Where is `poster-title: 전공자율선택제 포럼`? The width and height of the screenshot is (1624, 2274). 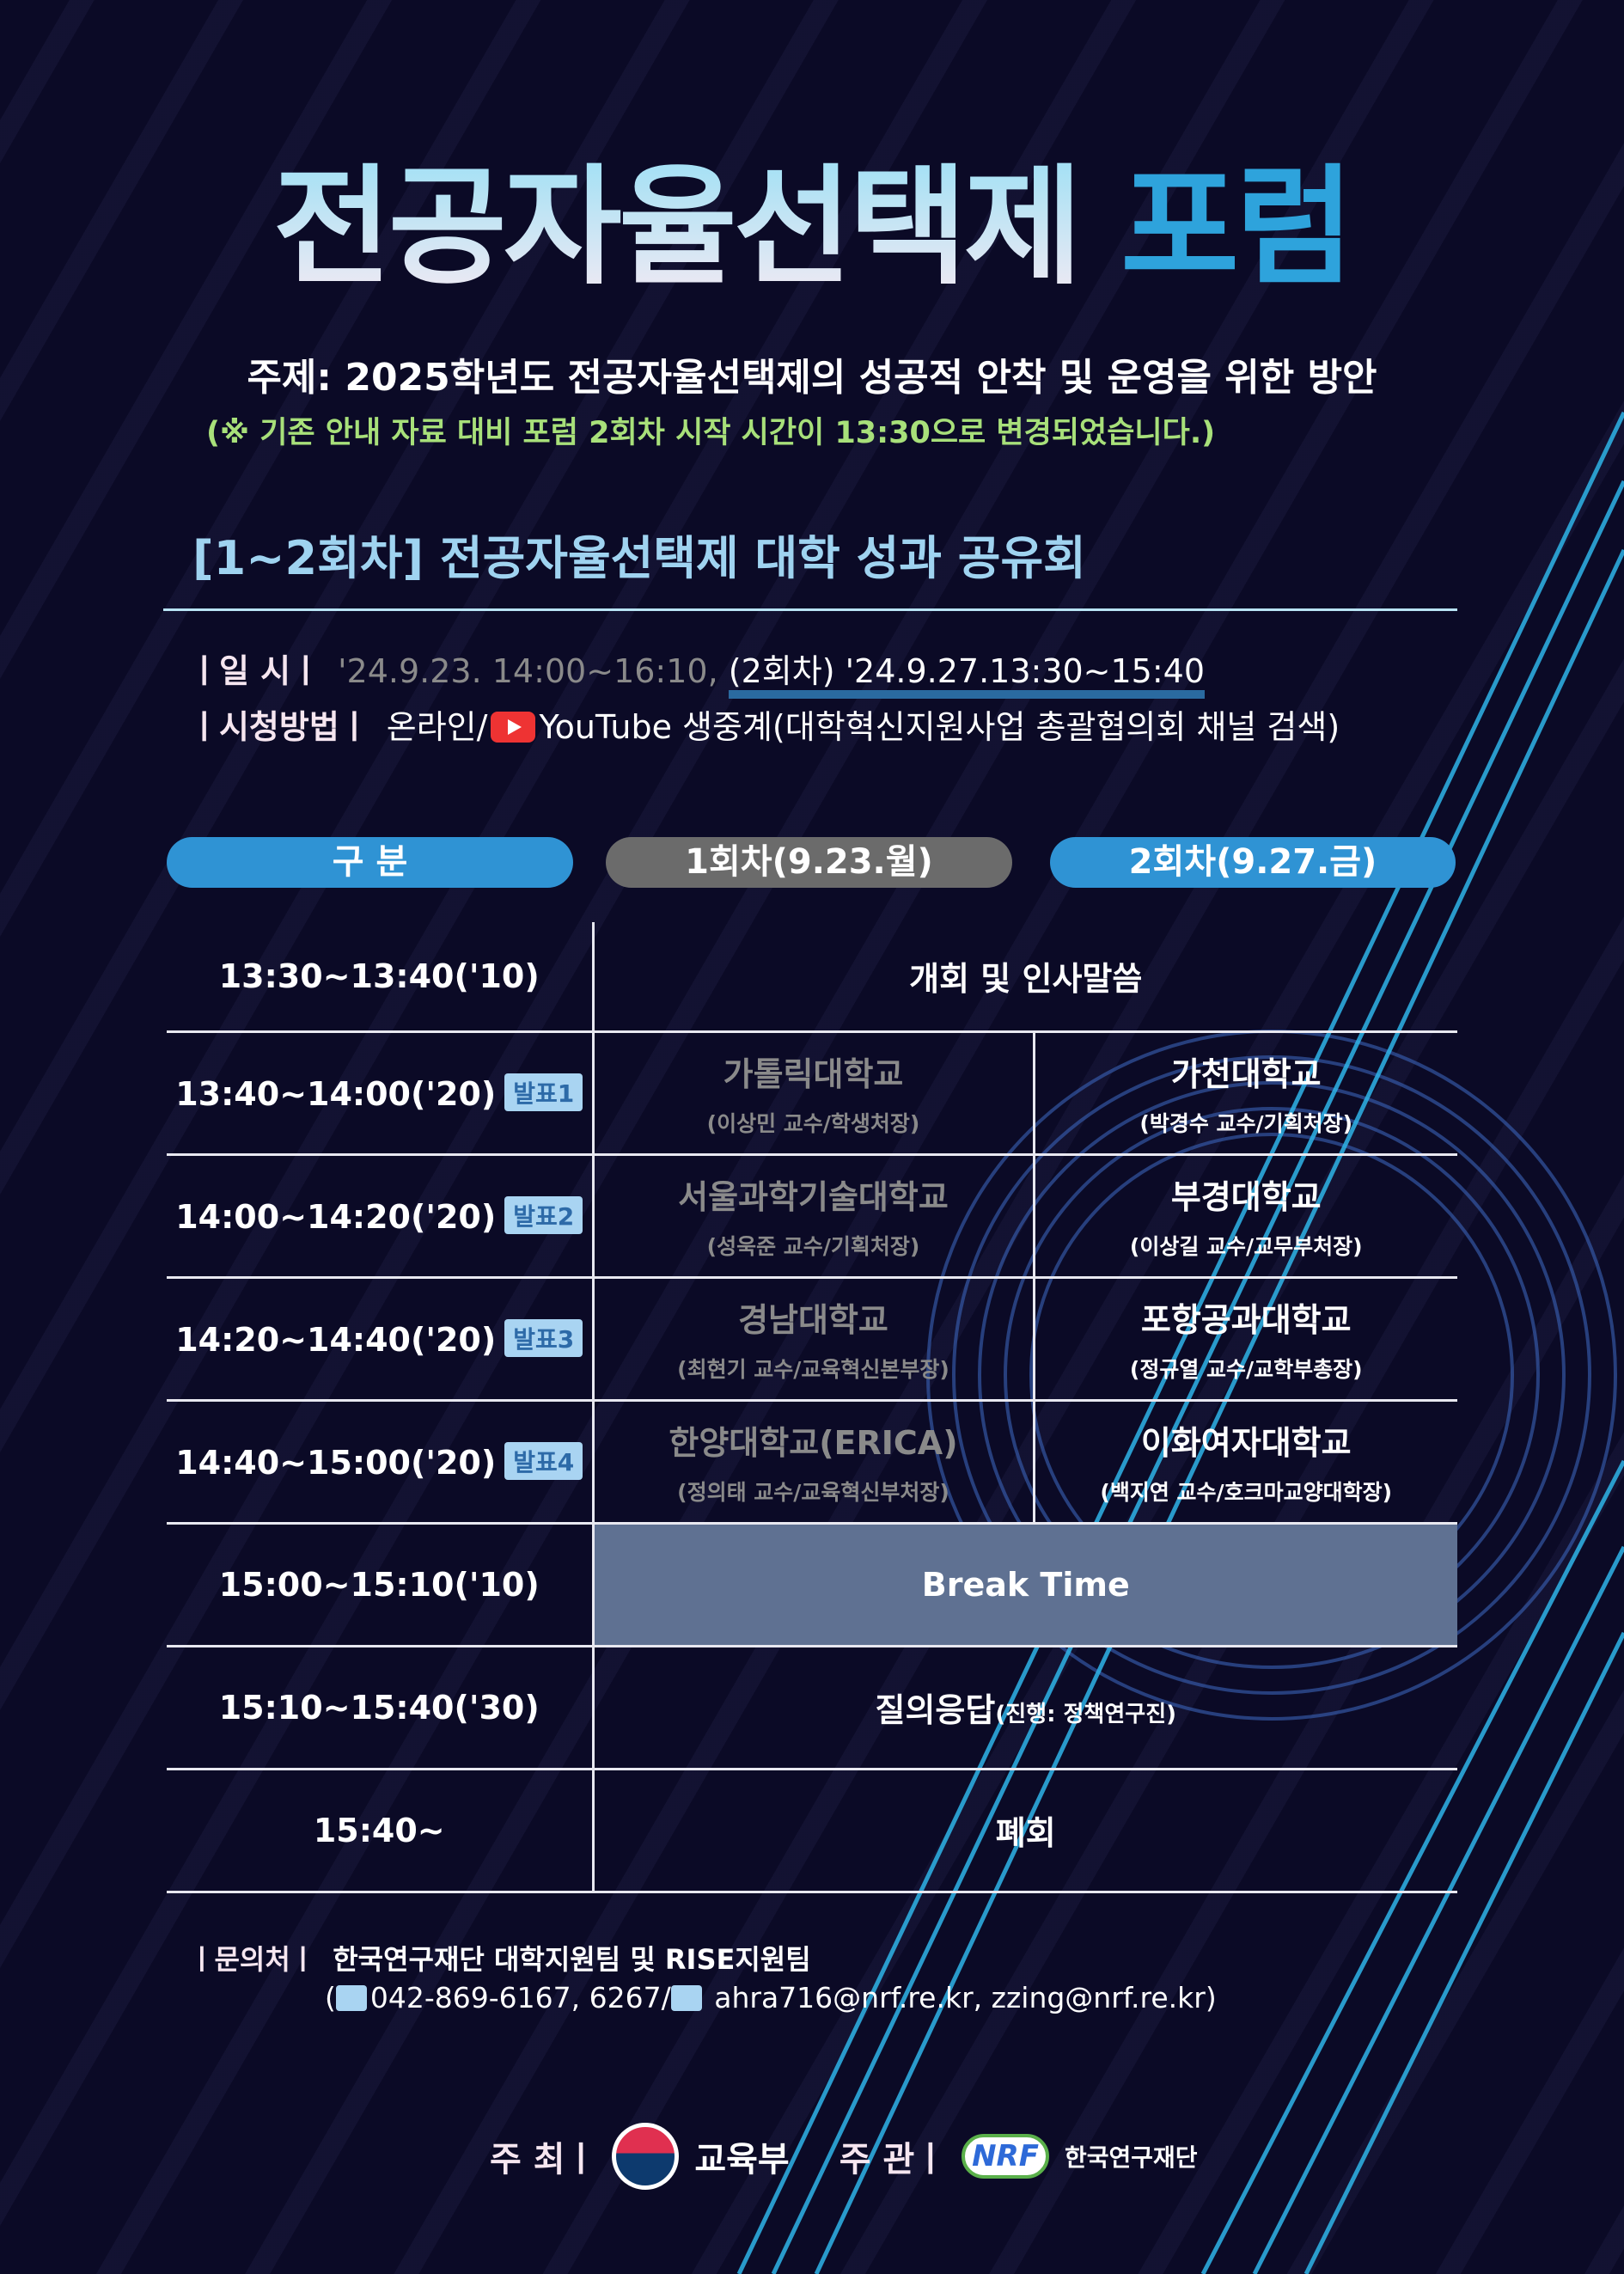 poster-title: 전공자율선택제 포럼 is located at coordinates (813, 228).